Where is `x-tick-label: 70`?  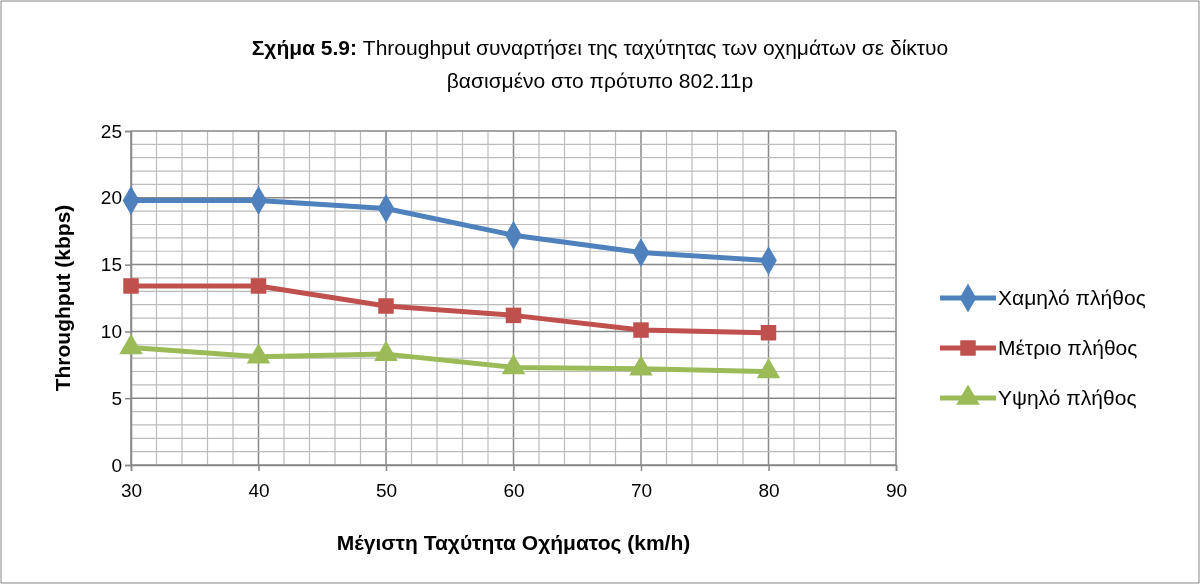 x-tick-label: 70 is located at coordinates (641, 490).